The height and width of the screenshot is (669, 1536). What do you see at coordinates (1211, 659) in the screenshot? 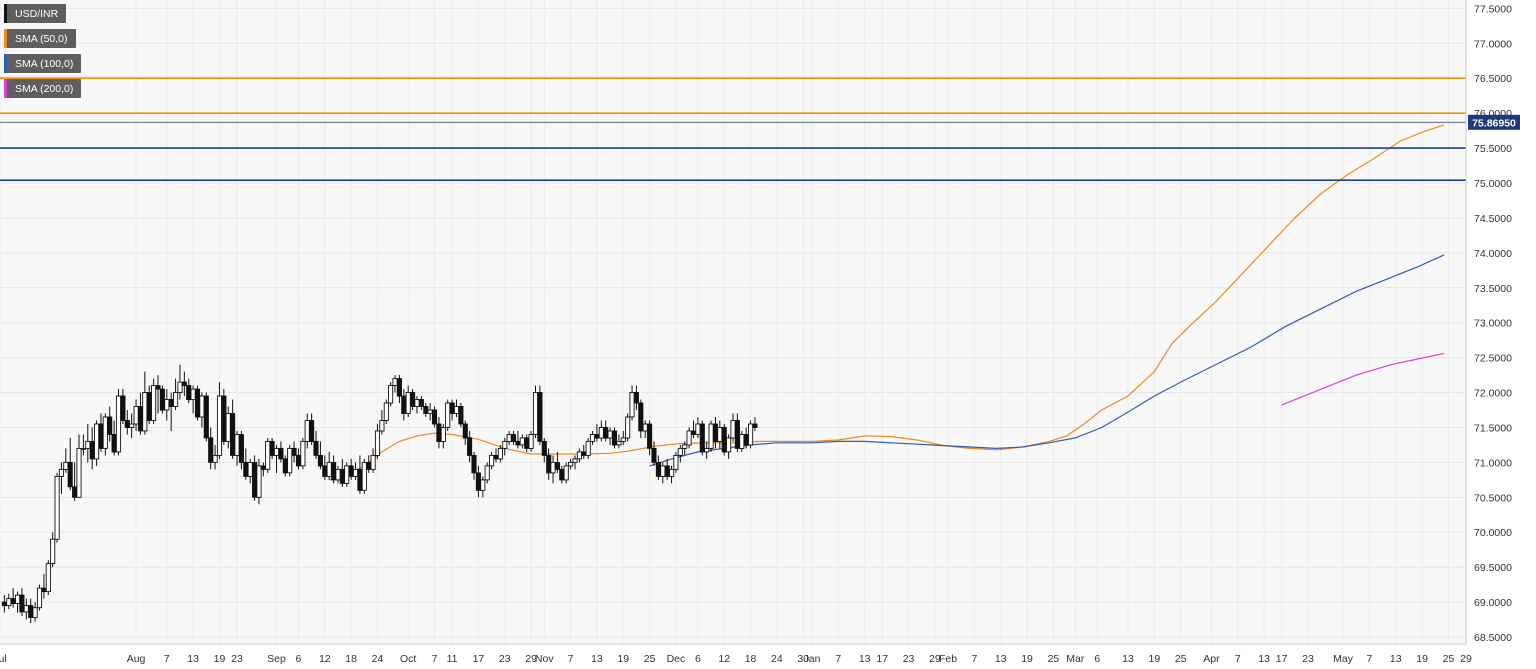
I see `x-tick-label: Apr` at bounding box center [1211, 659].